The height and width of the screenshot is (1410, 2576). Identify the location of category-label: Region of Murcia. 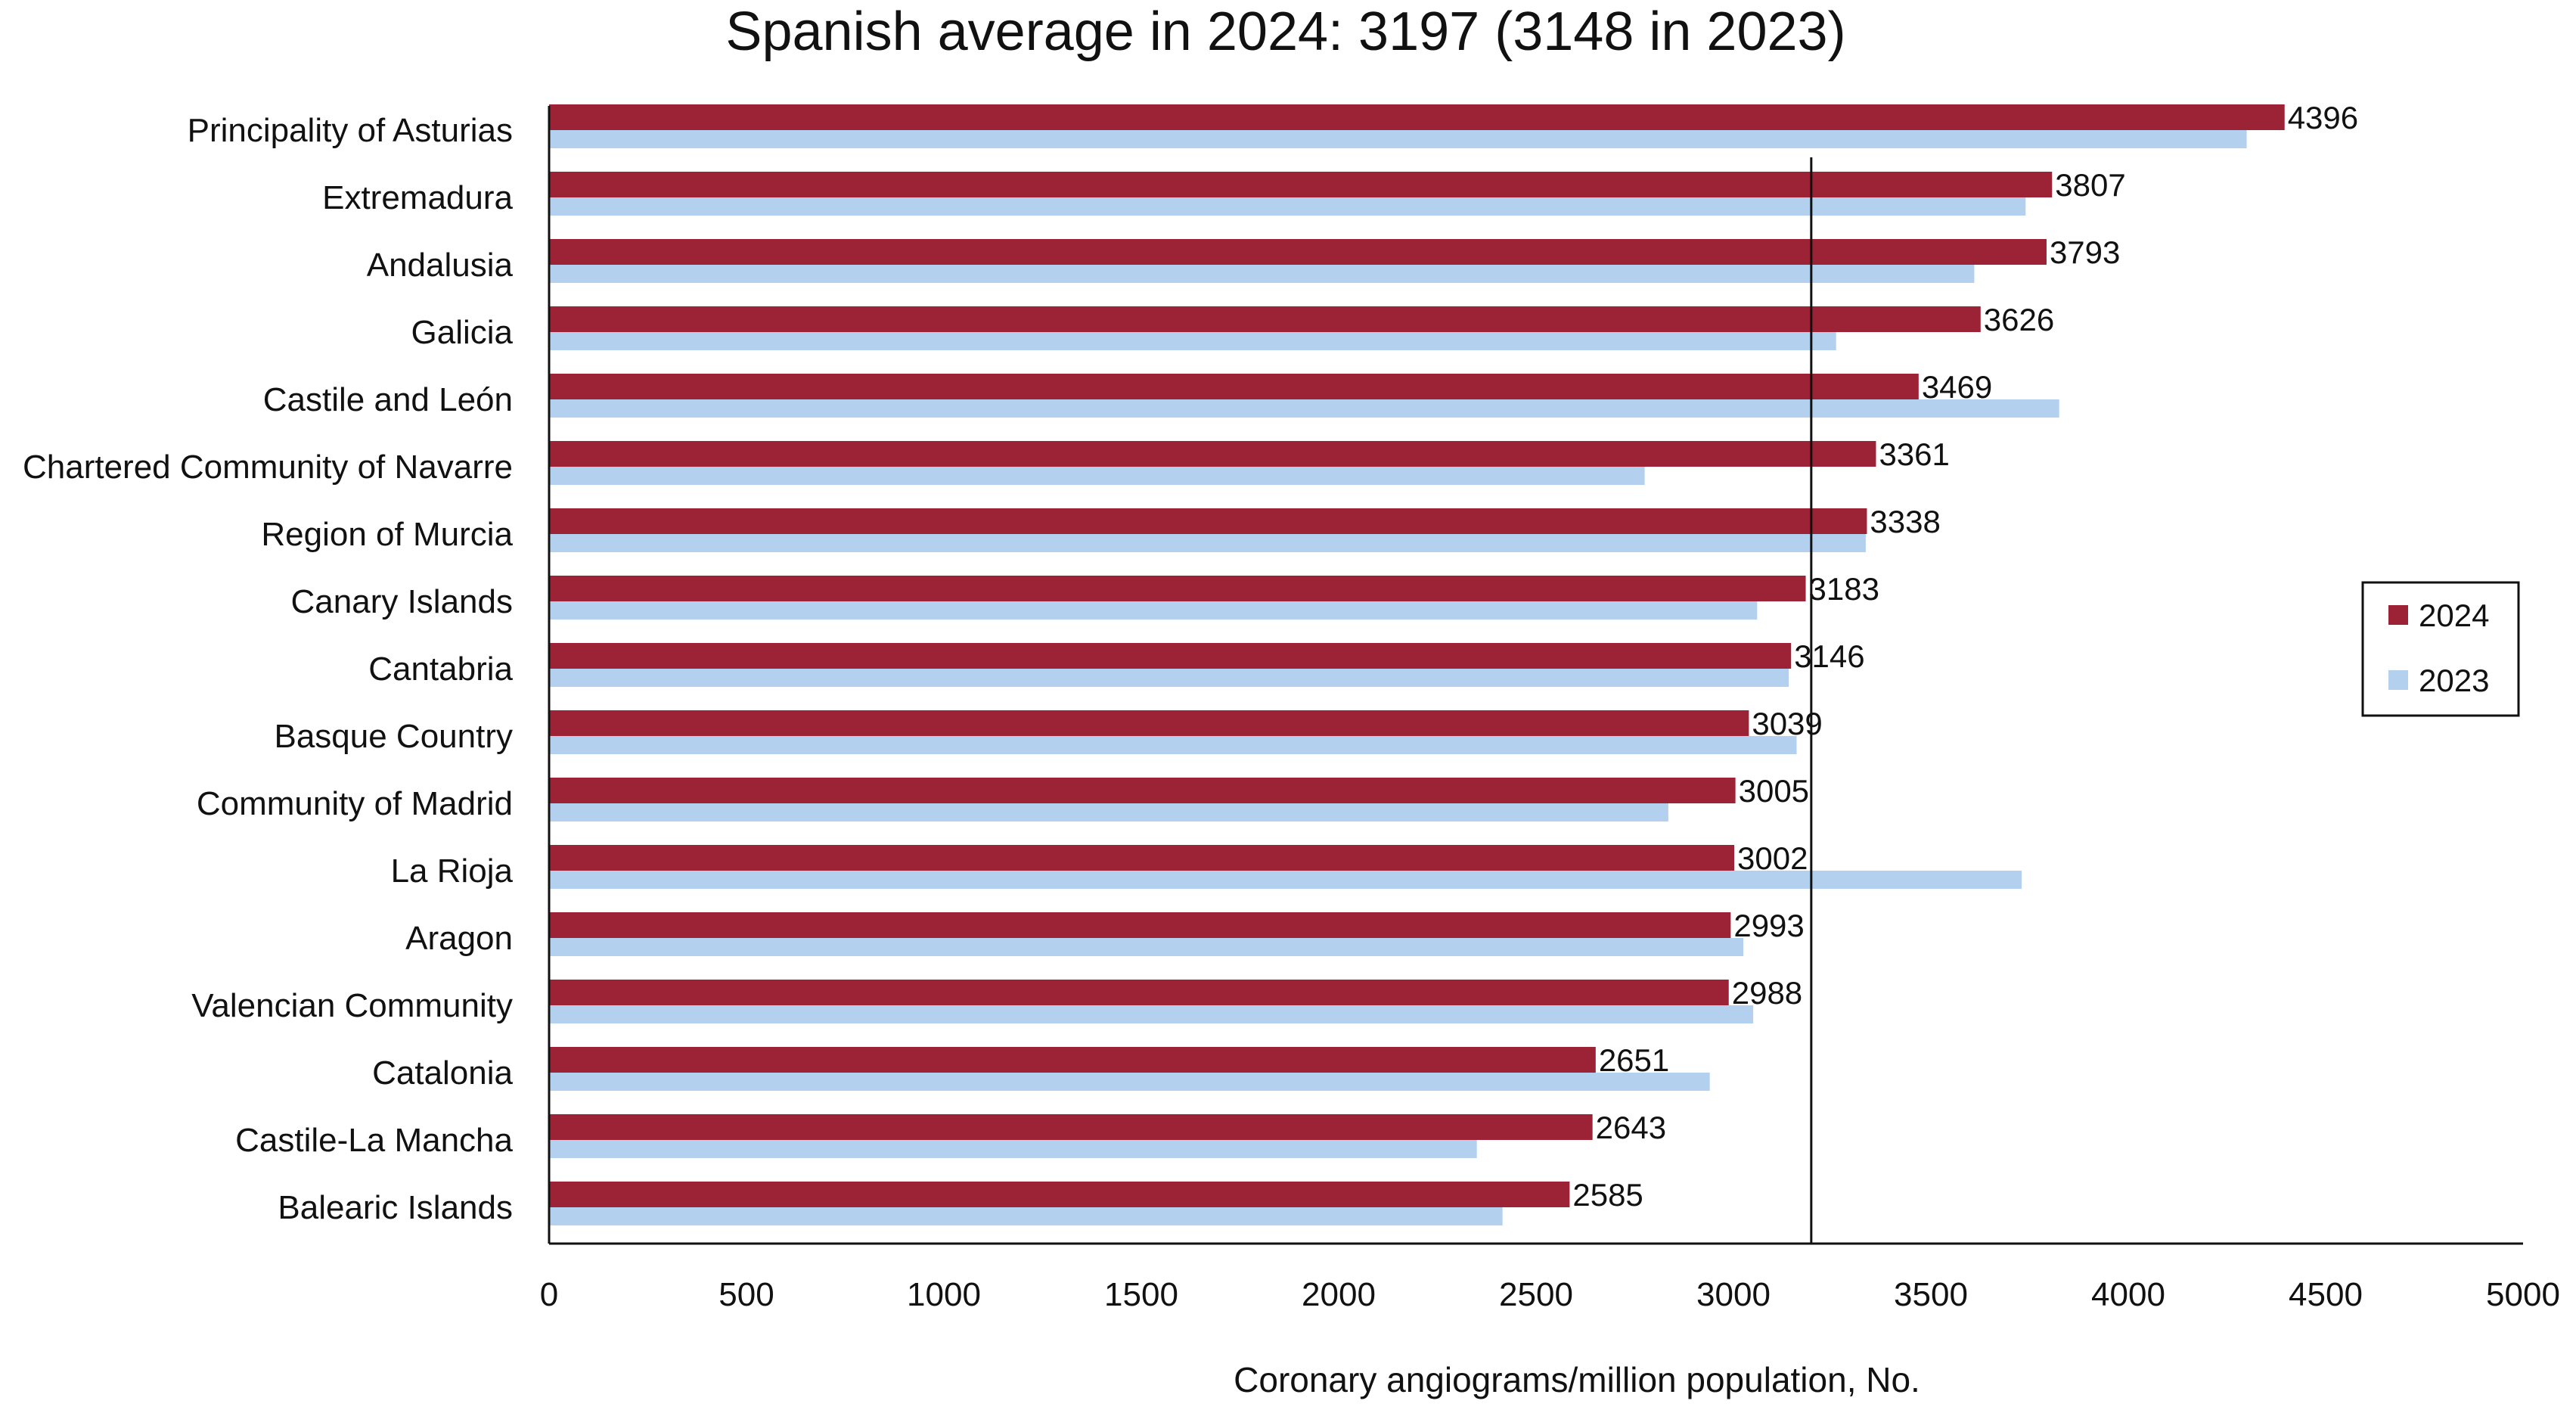
(387, 534).